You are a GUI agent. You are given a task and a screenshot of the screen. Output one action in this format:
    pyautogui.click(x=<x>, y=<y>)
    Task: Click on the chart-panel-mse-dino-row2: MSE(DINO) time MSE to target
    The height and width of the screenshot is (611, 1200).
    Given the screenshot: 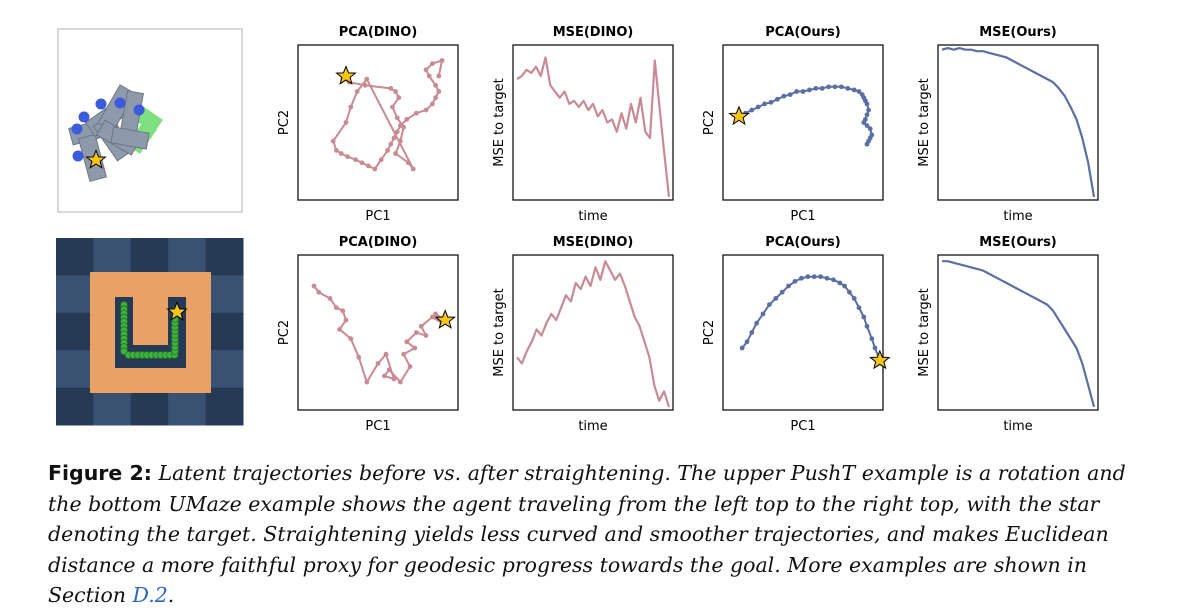 What is the action you would take?
    pyautogui.click(x=583, y=334)
    